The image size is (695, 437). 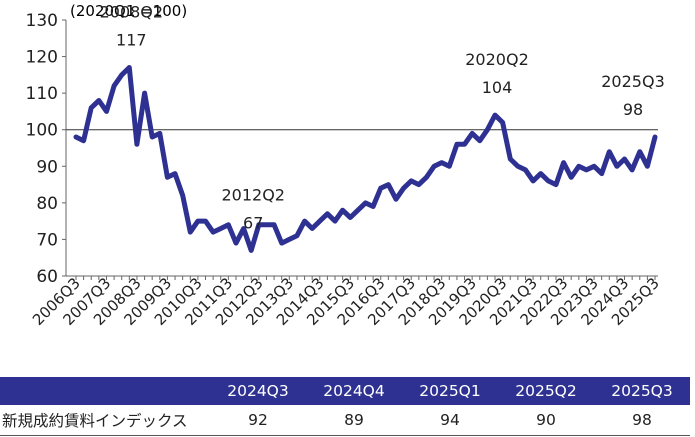 I want to click on y-tick-label: 120, so click(x=42, y=58).